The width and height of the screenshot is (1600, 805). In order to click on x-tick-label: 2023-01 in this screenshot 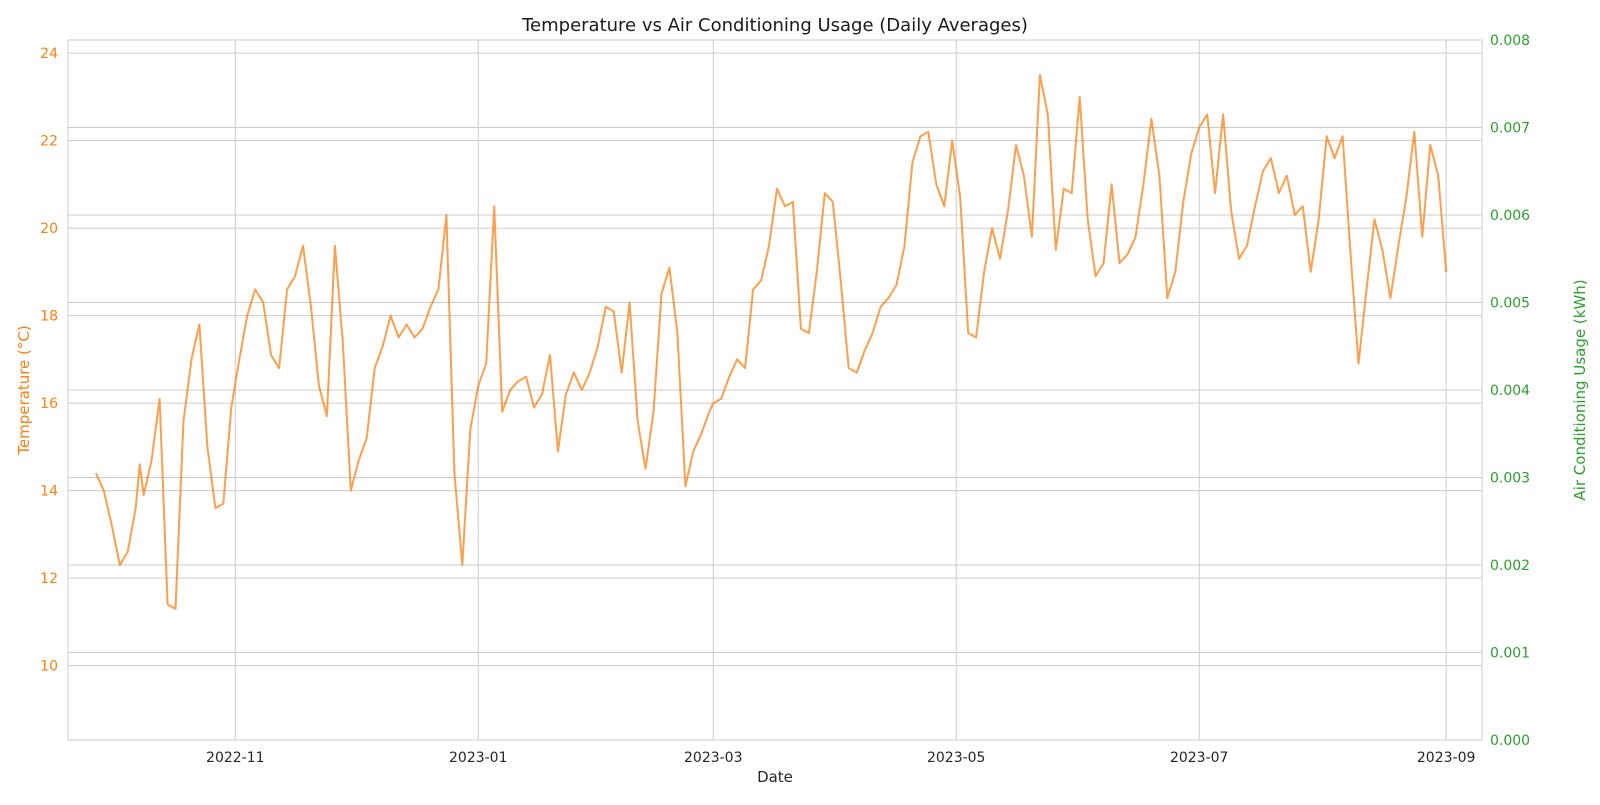, I will do `click(478, 758)`.